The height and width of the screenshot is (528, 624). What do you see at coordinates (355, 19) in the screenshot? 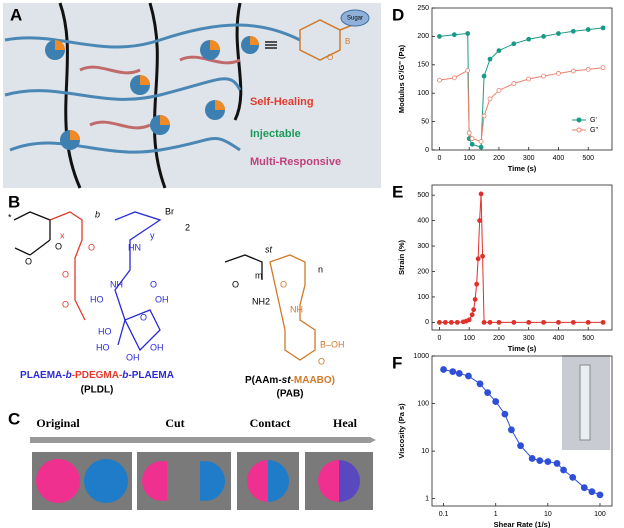
I see `icon-label: Sugar` at bounding box center [355, 19].